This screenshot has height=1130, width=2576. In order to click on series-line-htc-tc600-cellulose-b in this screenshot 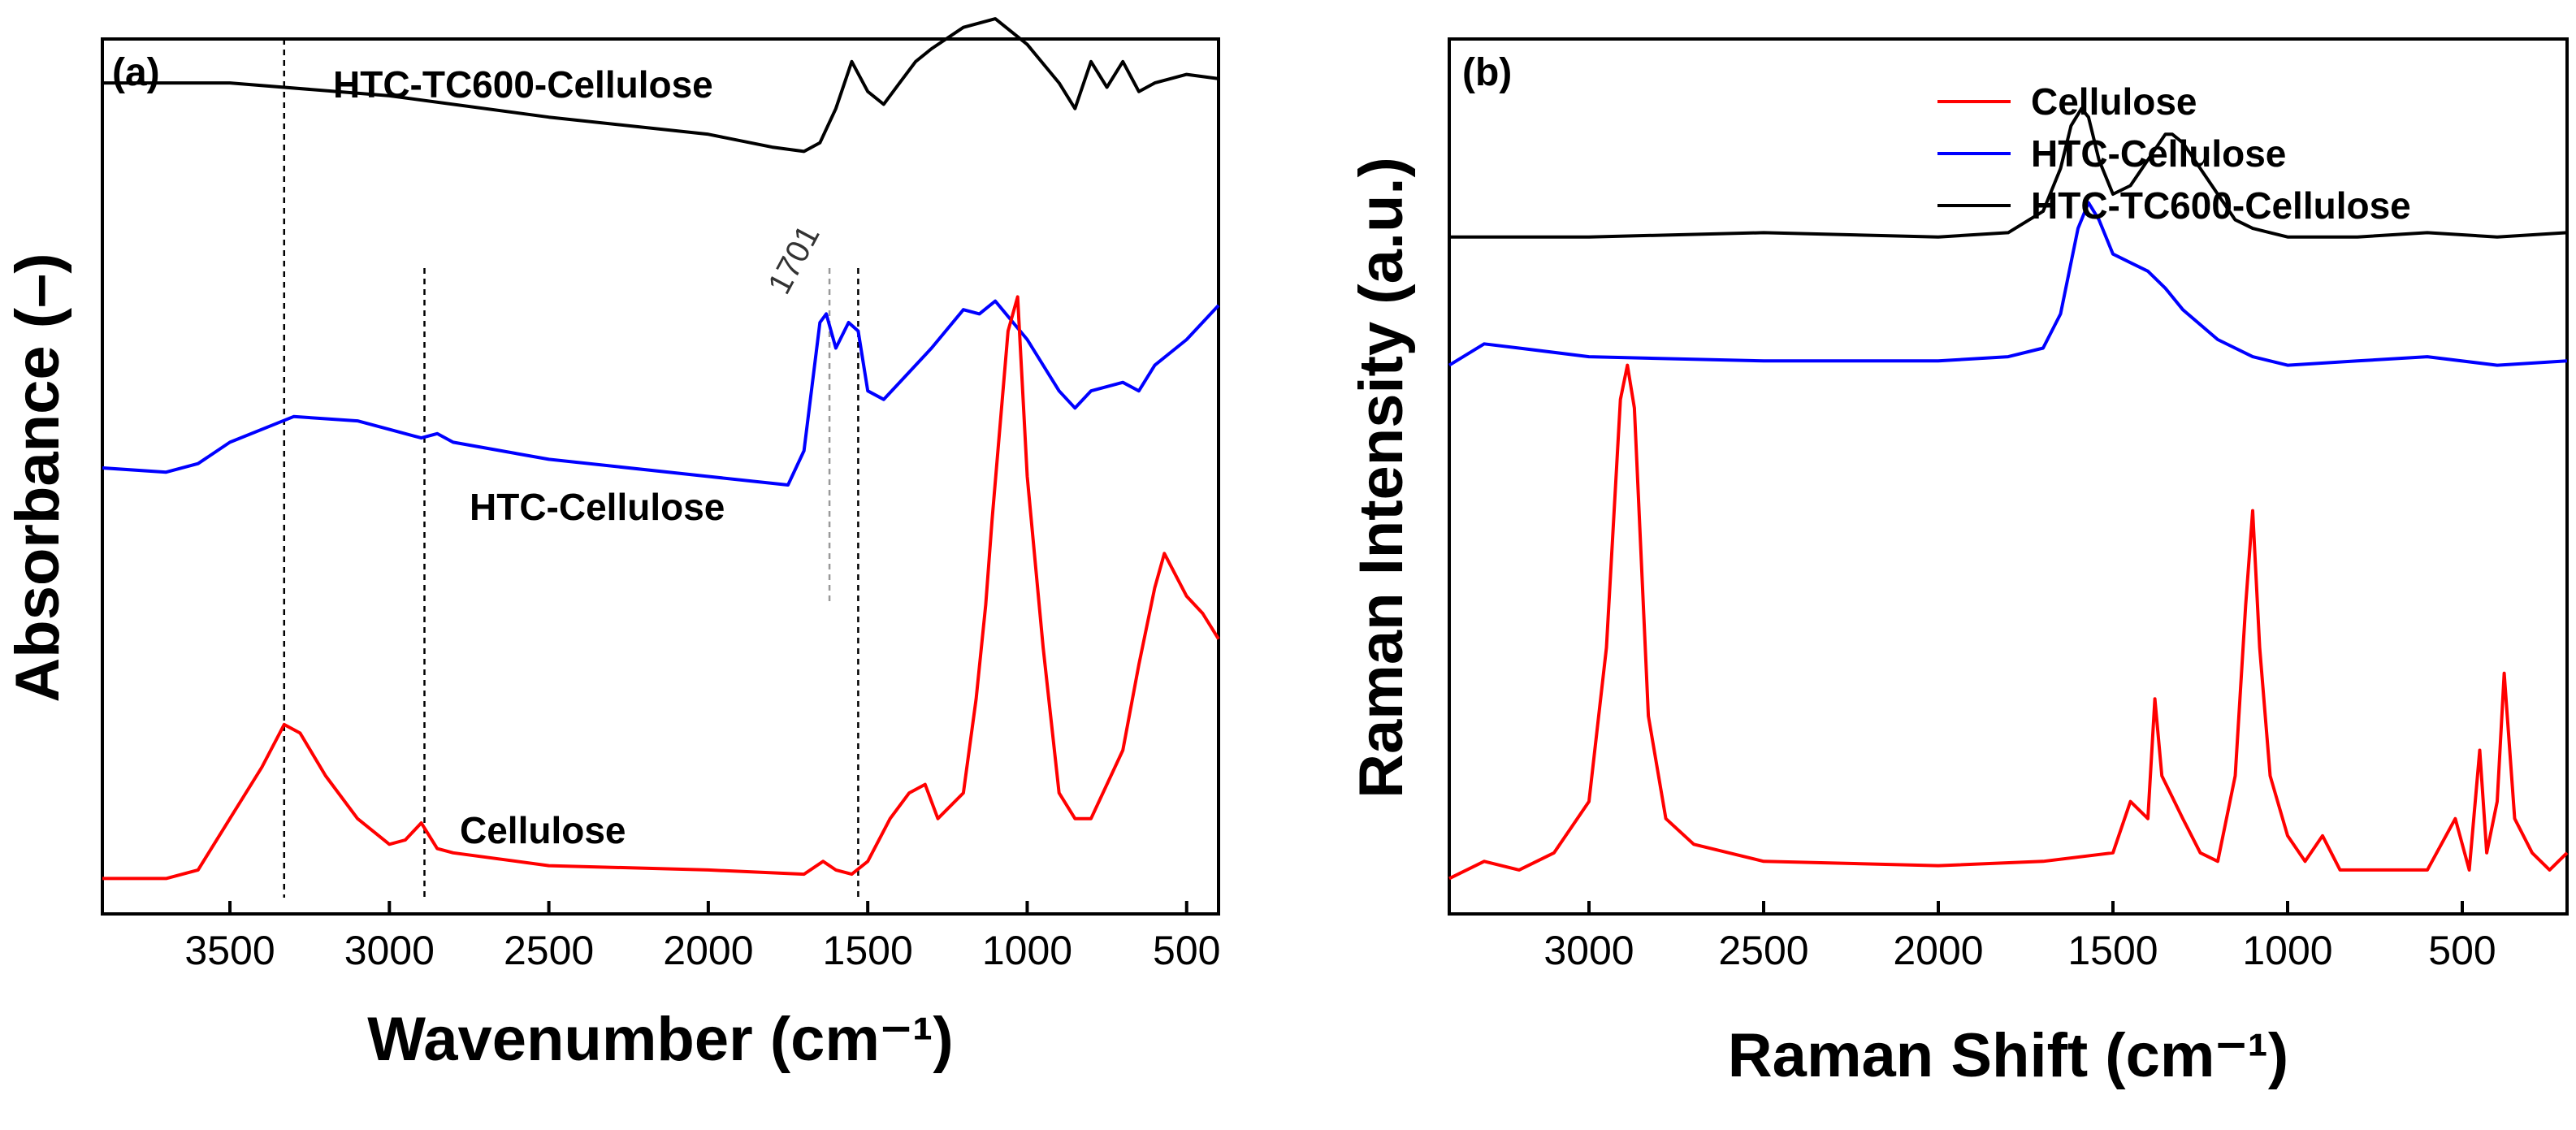, I will do `click(2008, 172)`.